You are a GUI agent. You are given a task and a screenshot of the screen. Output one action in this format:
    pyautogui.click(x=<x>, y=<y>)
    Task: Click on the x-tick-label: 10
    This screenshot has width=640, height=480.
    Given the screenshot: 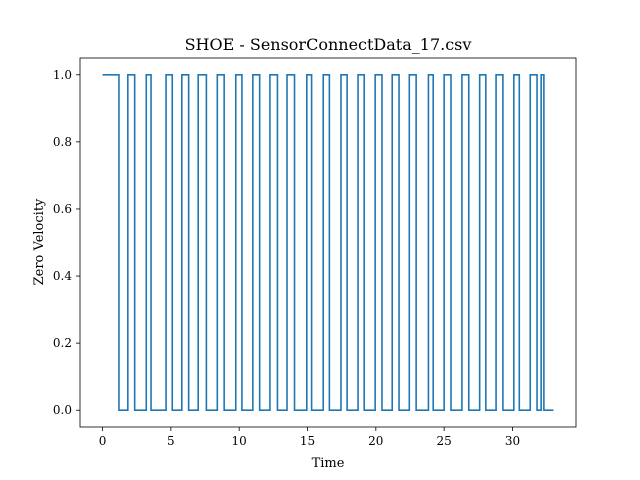 What is the action you would take?
    pyautogui.click(x=239, y=441)
    